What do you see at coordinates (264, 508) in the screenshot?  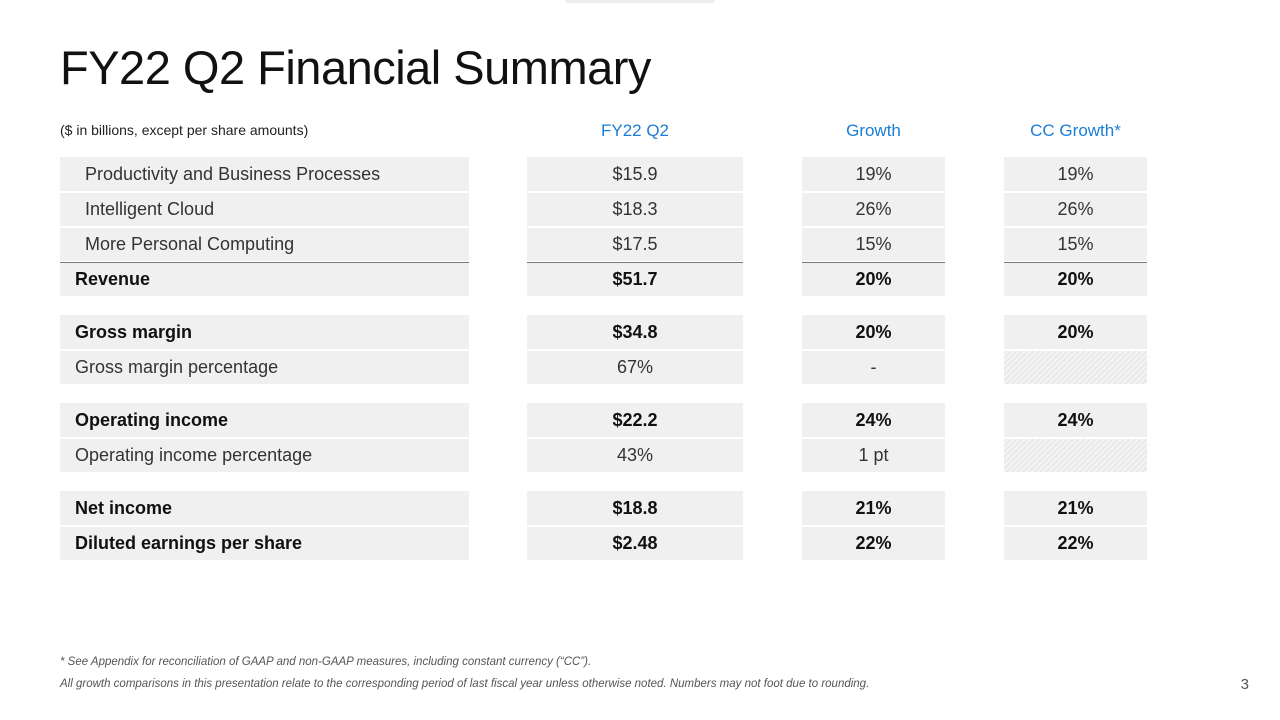 I see `cell-net-income-label: Net income` at bounding box center [264, 508].